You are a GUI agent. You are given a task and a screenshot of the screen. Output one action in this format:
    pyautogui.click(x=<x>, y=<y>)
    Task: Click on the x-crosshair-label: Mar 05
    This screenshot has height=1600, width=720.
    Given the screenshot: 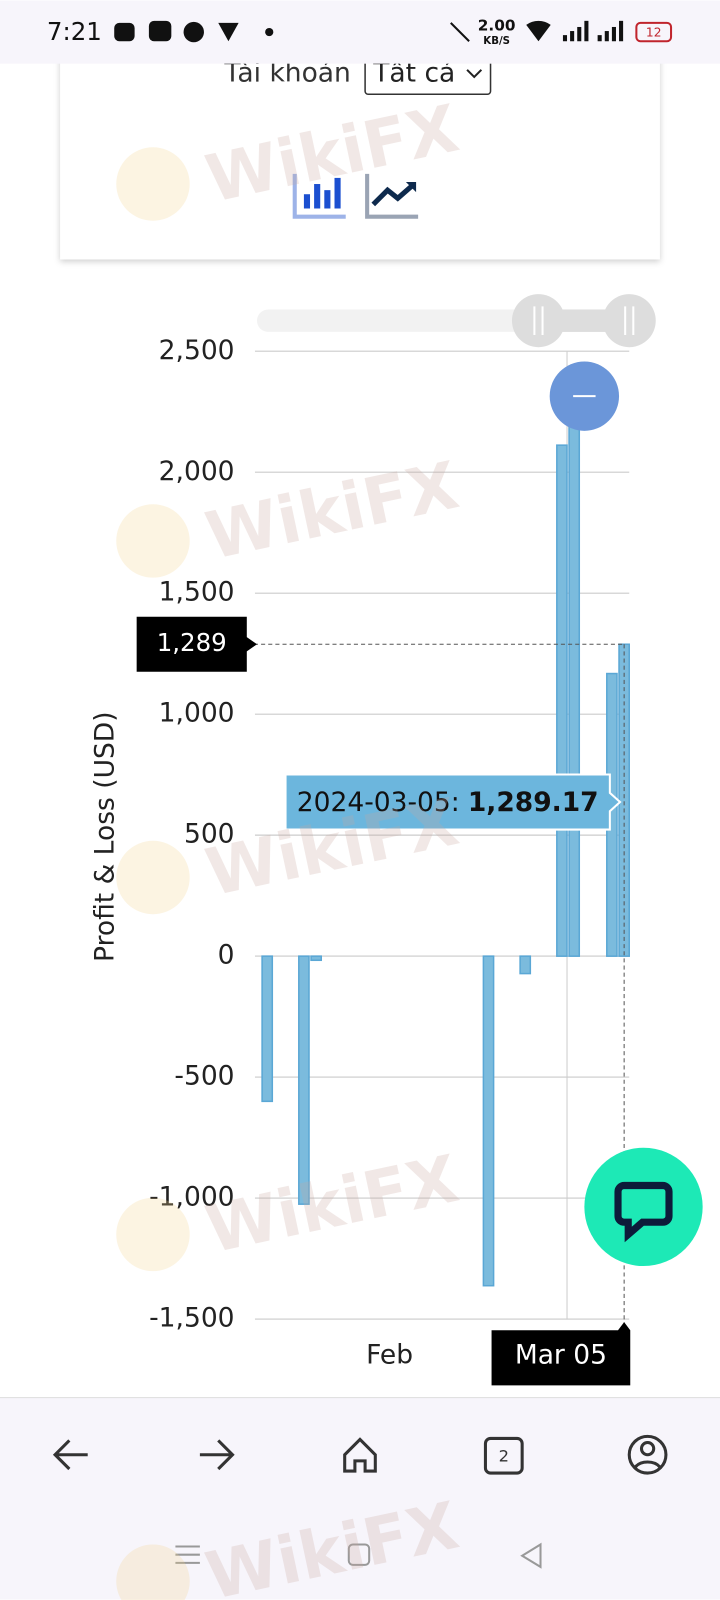 What is the action you would take?
    pyautogui.click(x=561, y=1354)
    